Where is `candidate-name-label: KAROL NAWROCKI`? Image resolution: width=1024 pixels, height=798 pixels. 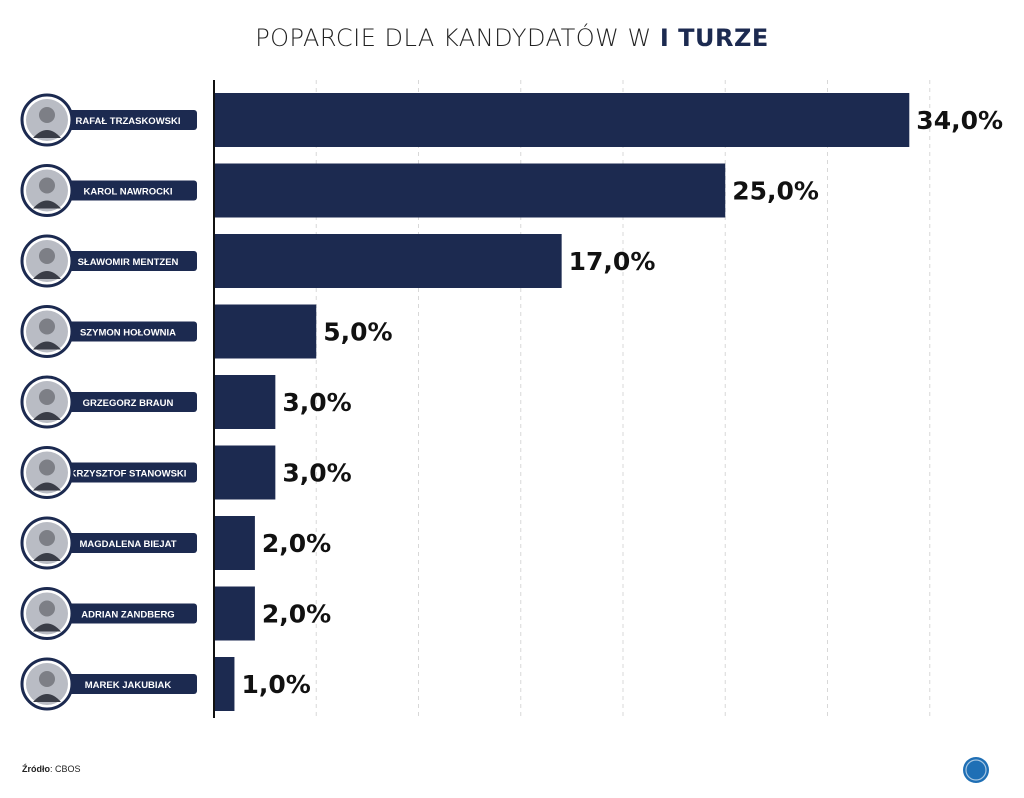
candidate-name-label: KAROL NAWROCKI is located at coordinates (127, 192).